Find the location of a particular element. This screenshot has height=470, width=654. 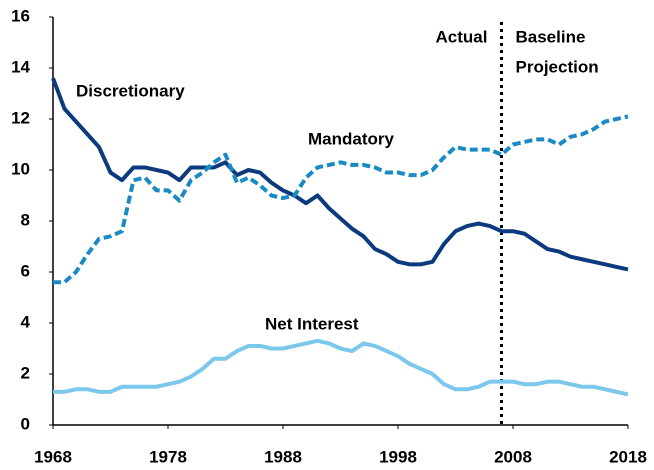

y-tick-label: 2 is located at coordinates (25, 372).